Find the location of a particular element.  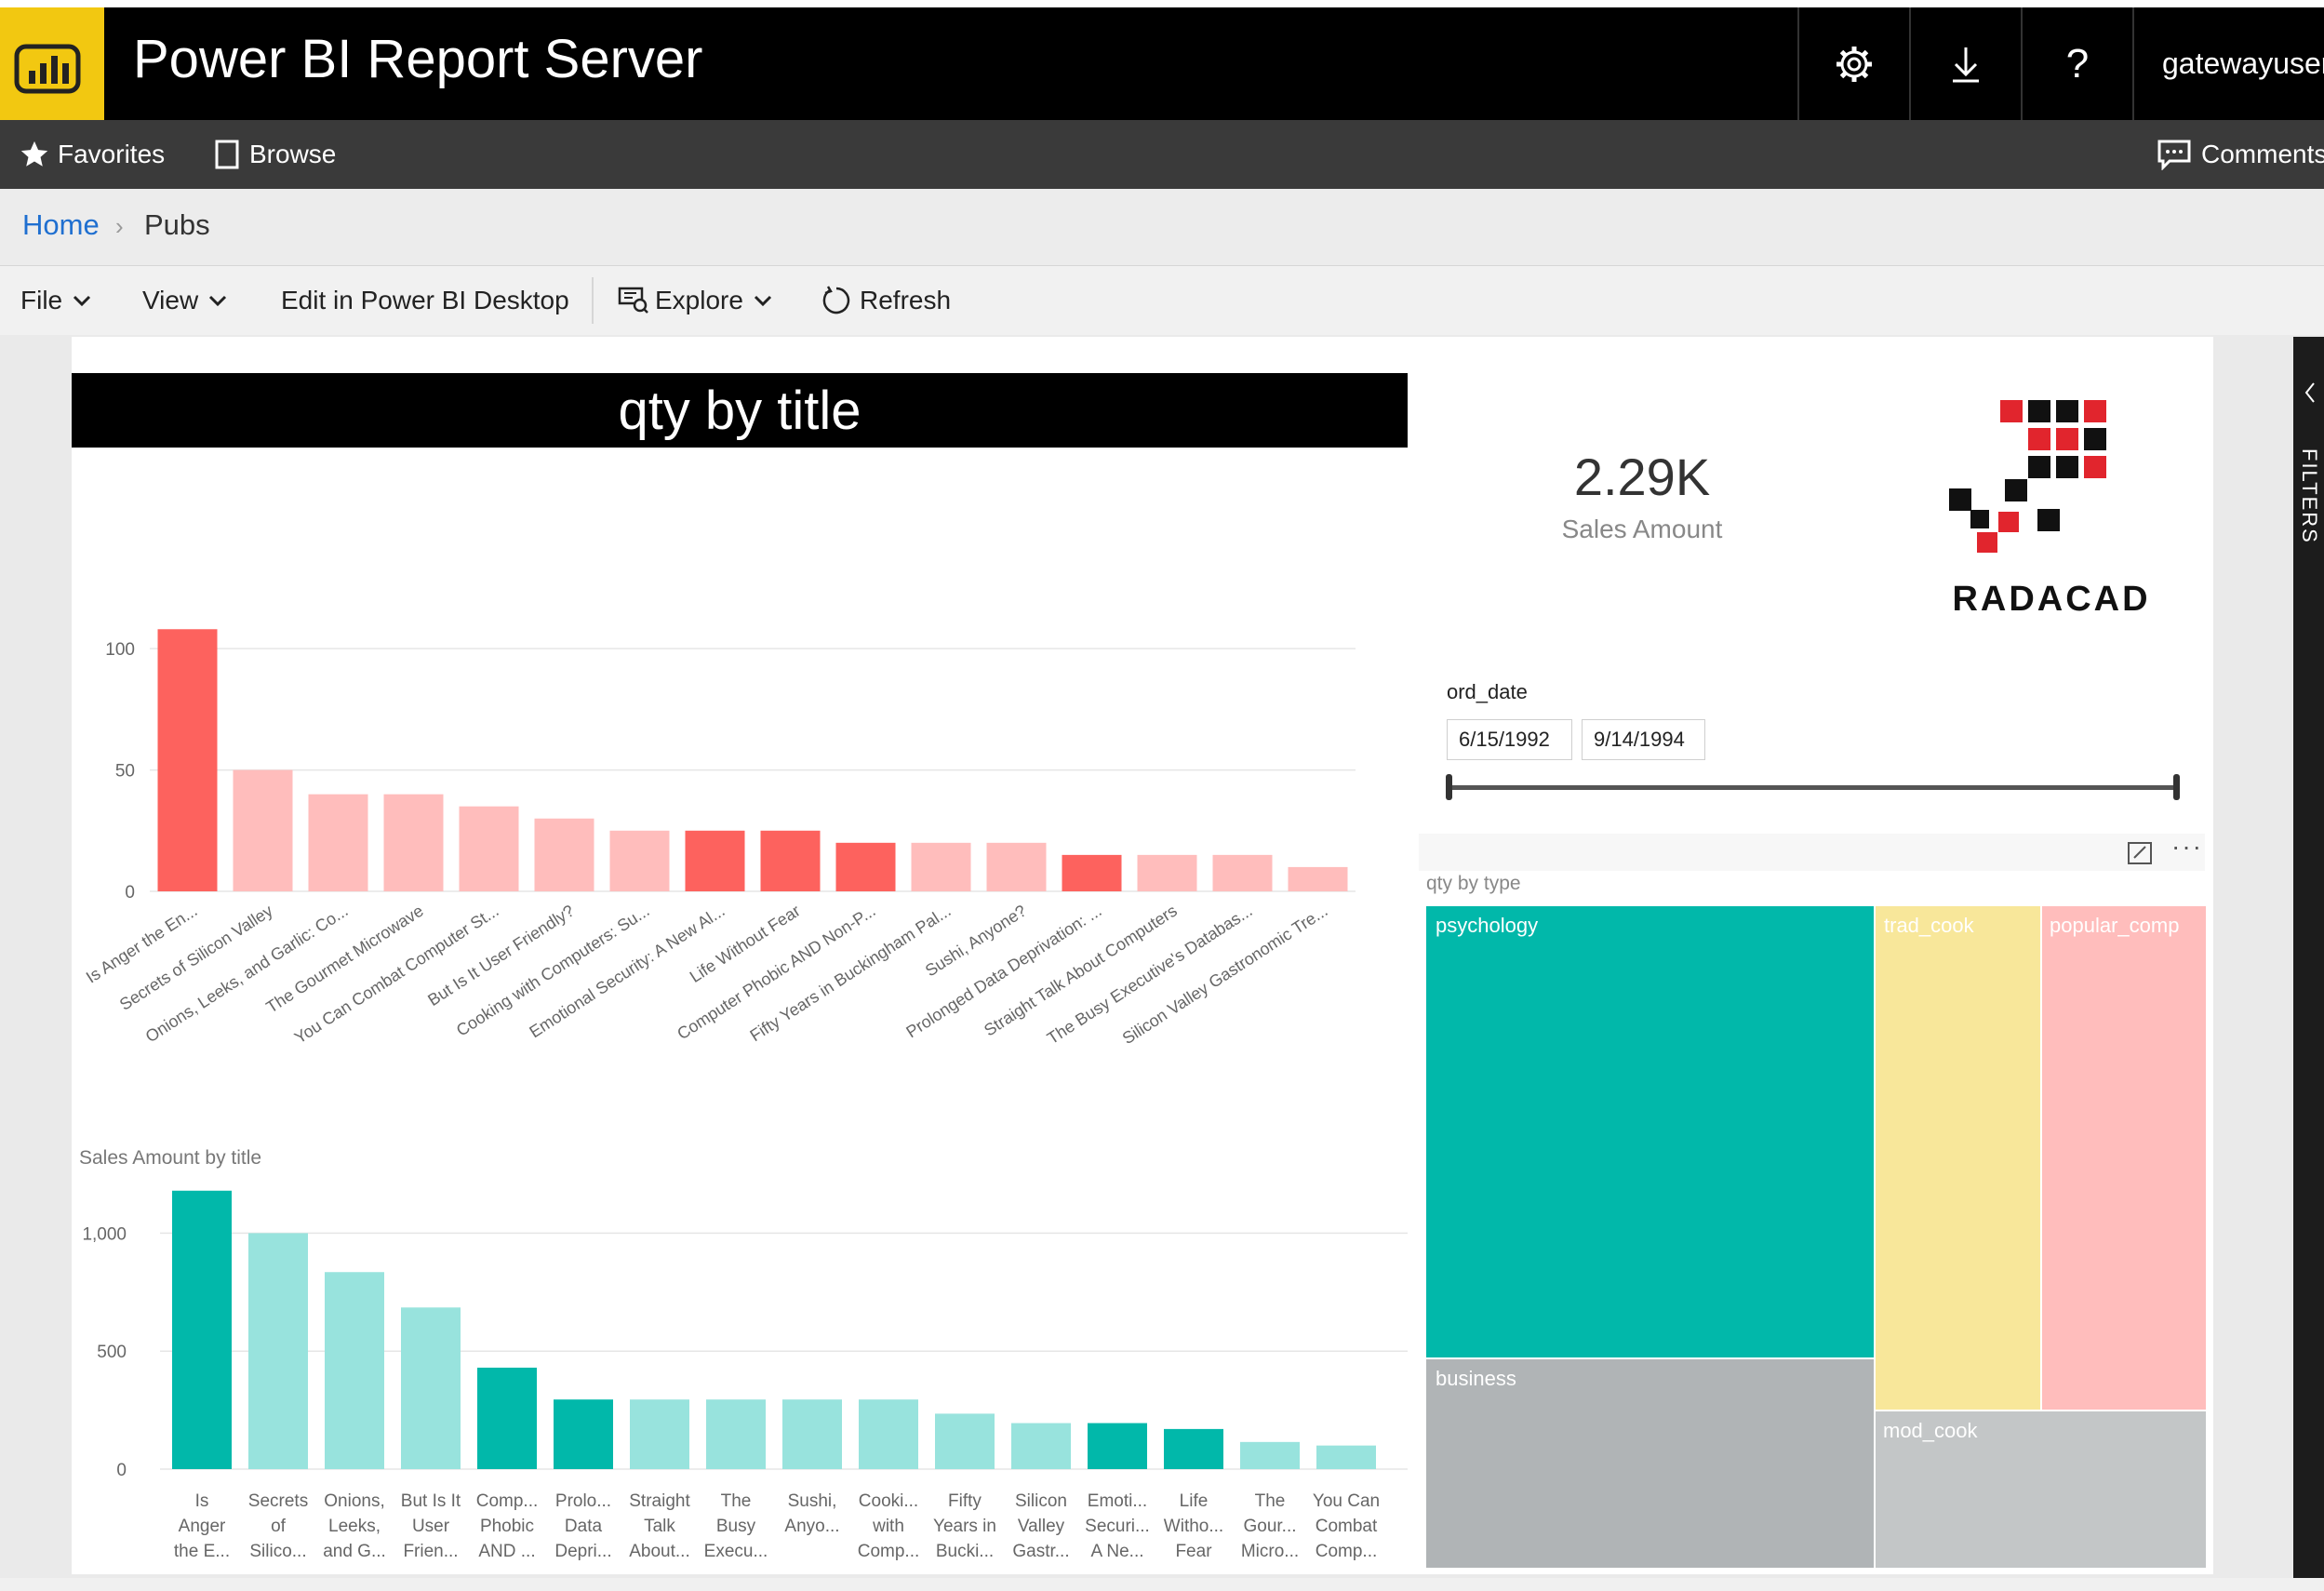

x-tick-label: Leeks, is located at coordinates (354, 1526).